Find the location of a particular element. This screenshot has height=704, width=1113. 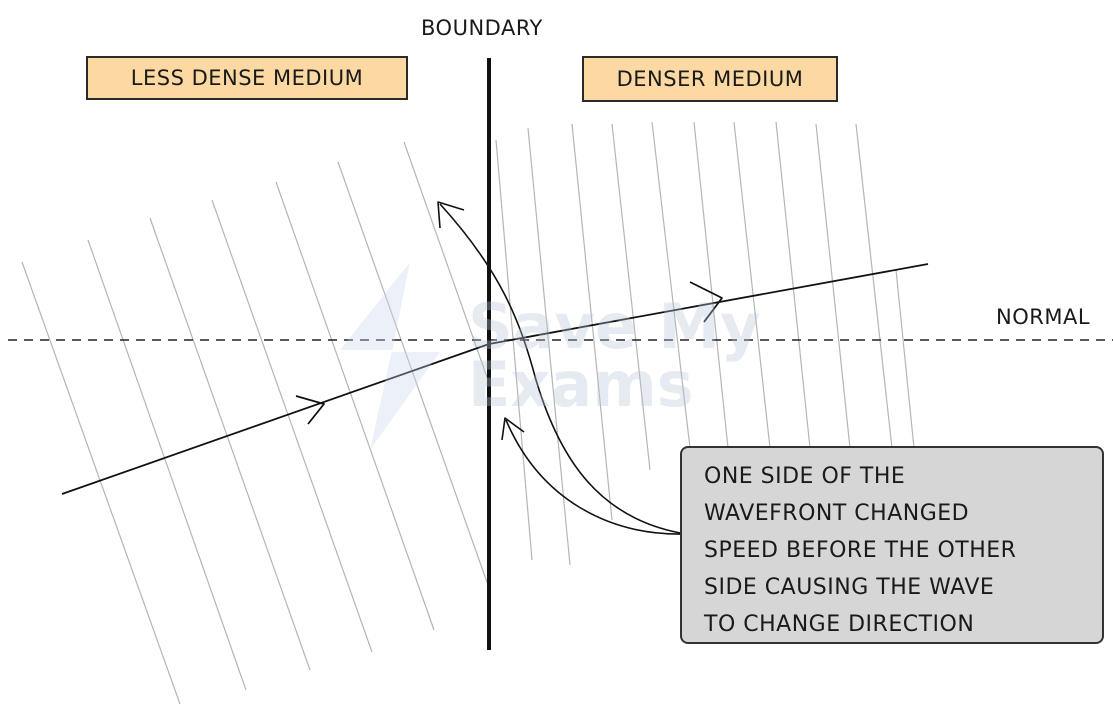

normal-label: NORMAL is located at coordinates (1043, 317).